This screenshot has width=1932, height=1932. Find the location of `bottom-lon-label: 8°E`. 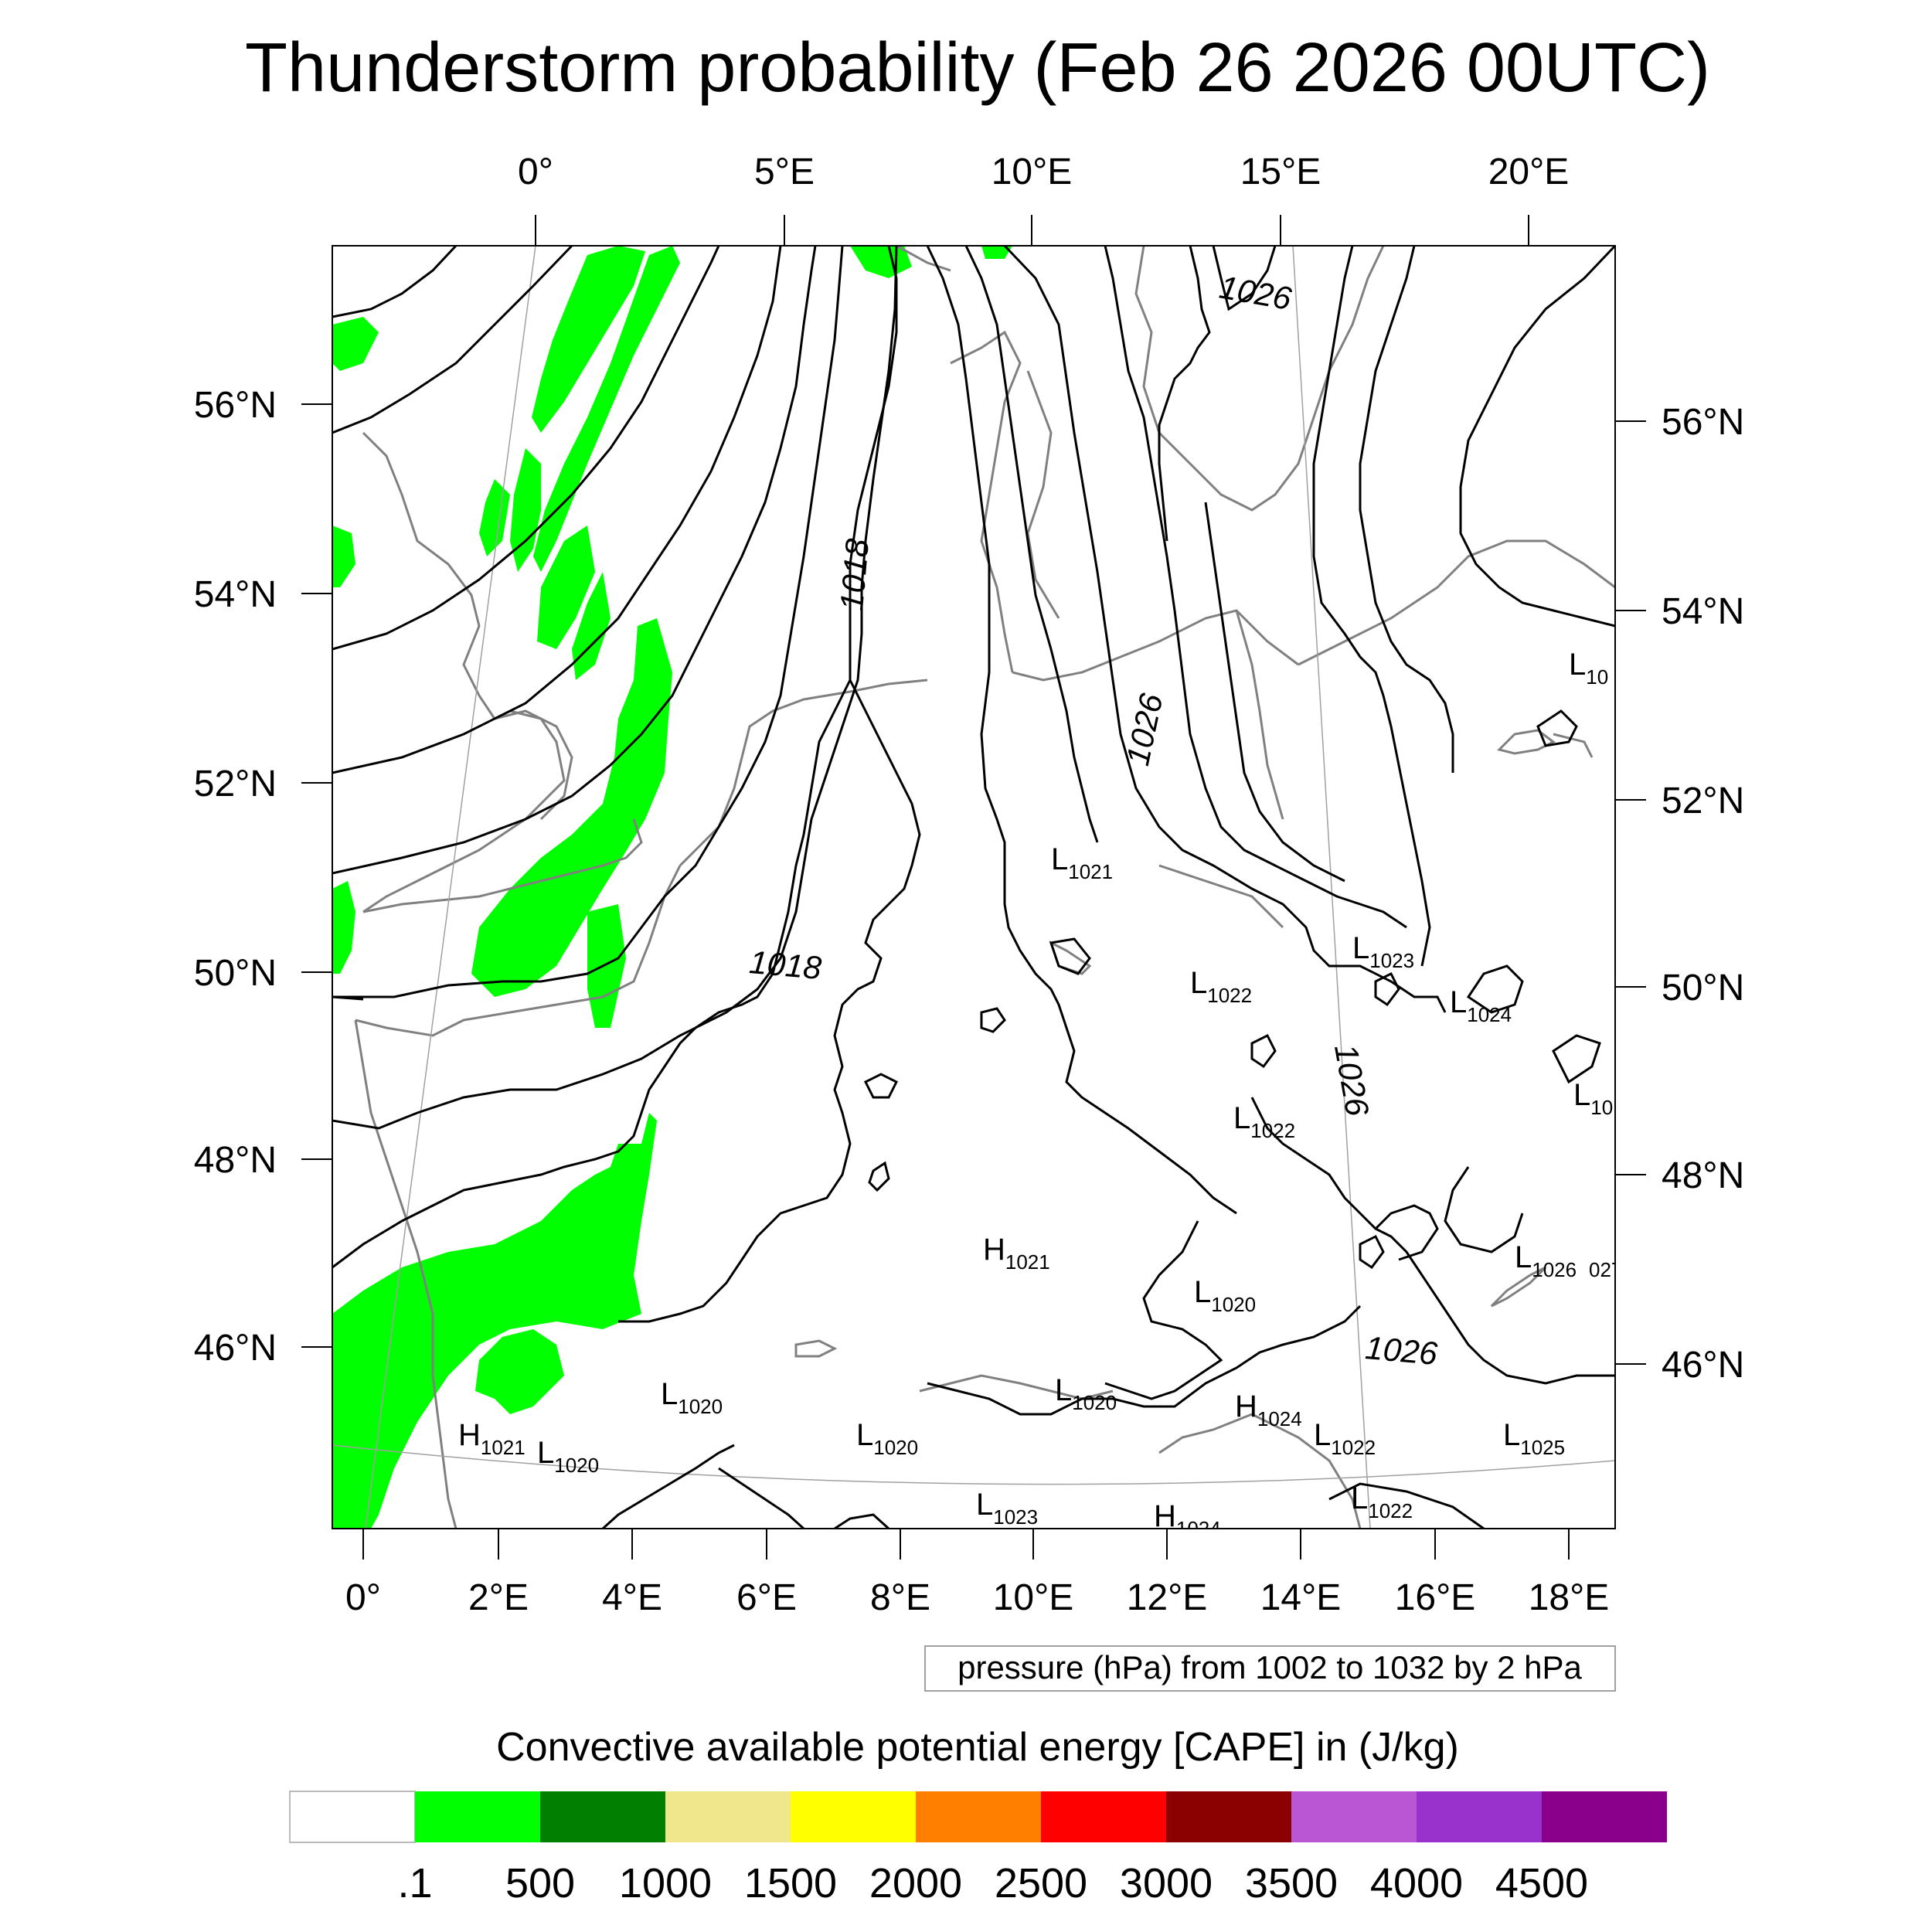

bottom-lon-label: 8°E is located at coordinates (900, 1598).